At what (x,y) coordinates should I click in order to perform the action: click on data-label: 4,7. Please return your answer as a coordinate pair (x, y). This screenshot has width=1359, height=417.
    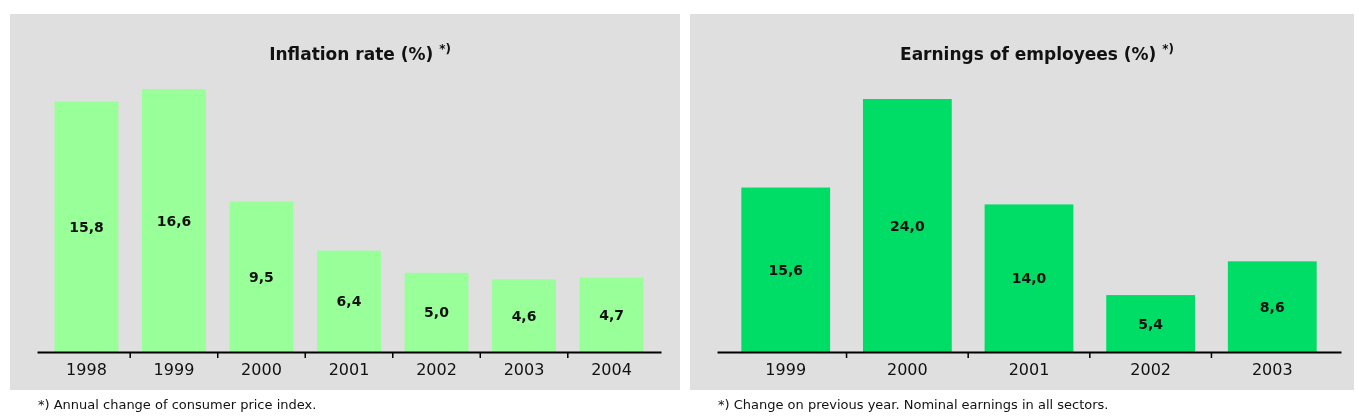
    Looking at the image, I should click on (611, 314).